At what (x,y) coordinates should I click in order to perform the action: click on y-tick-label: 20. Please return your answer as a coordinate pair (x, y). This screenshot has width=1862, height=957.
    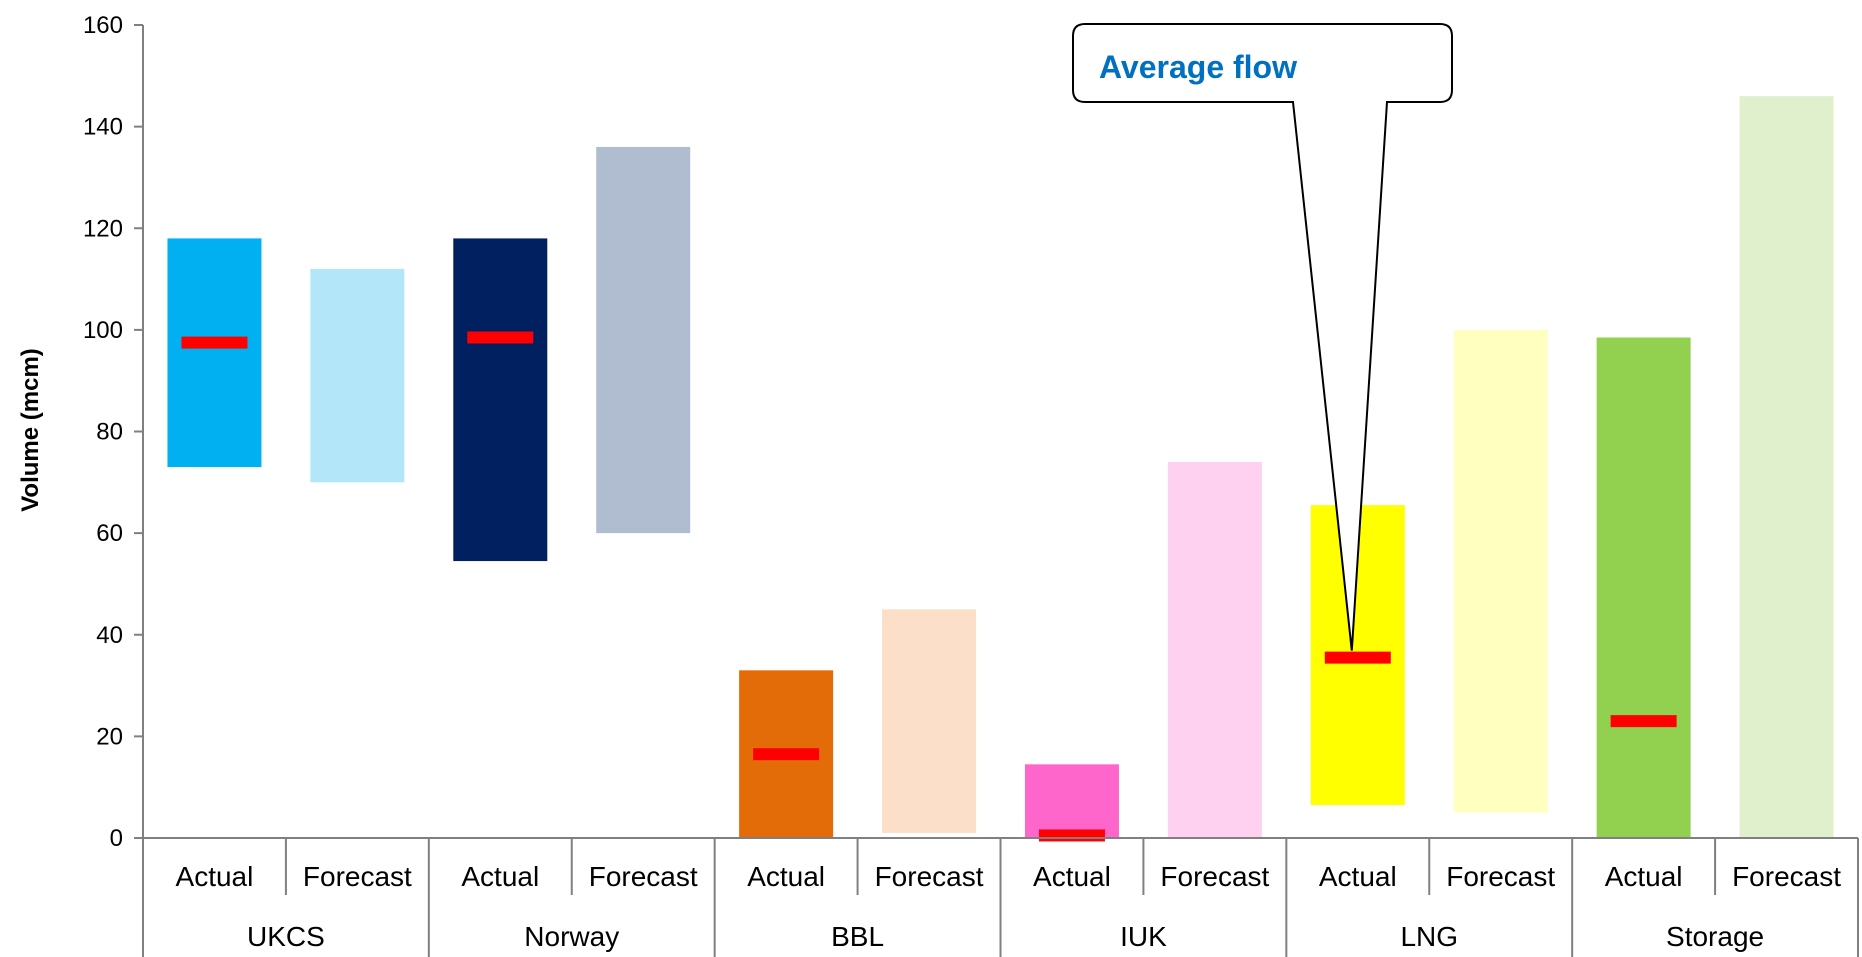
    Looking at the image, I should click on (109, 736).